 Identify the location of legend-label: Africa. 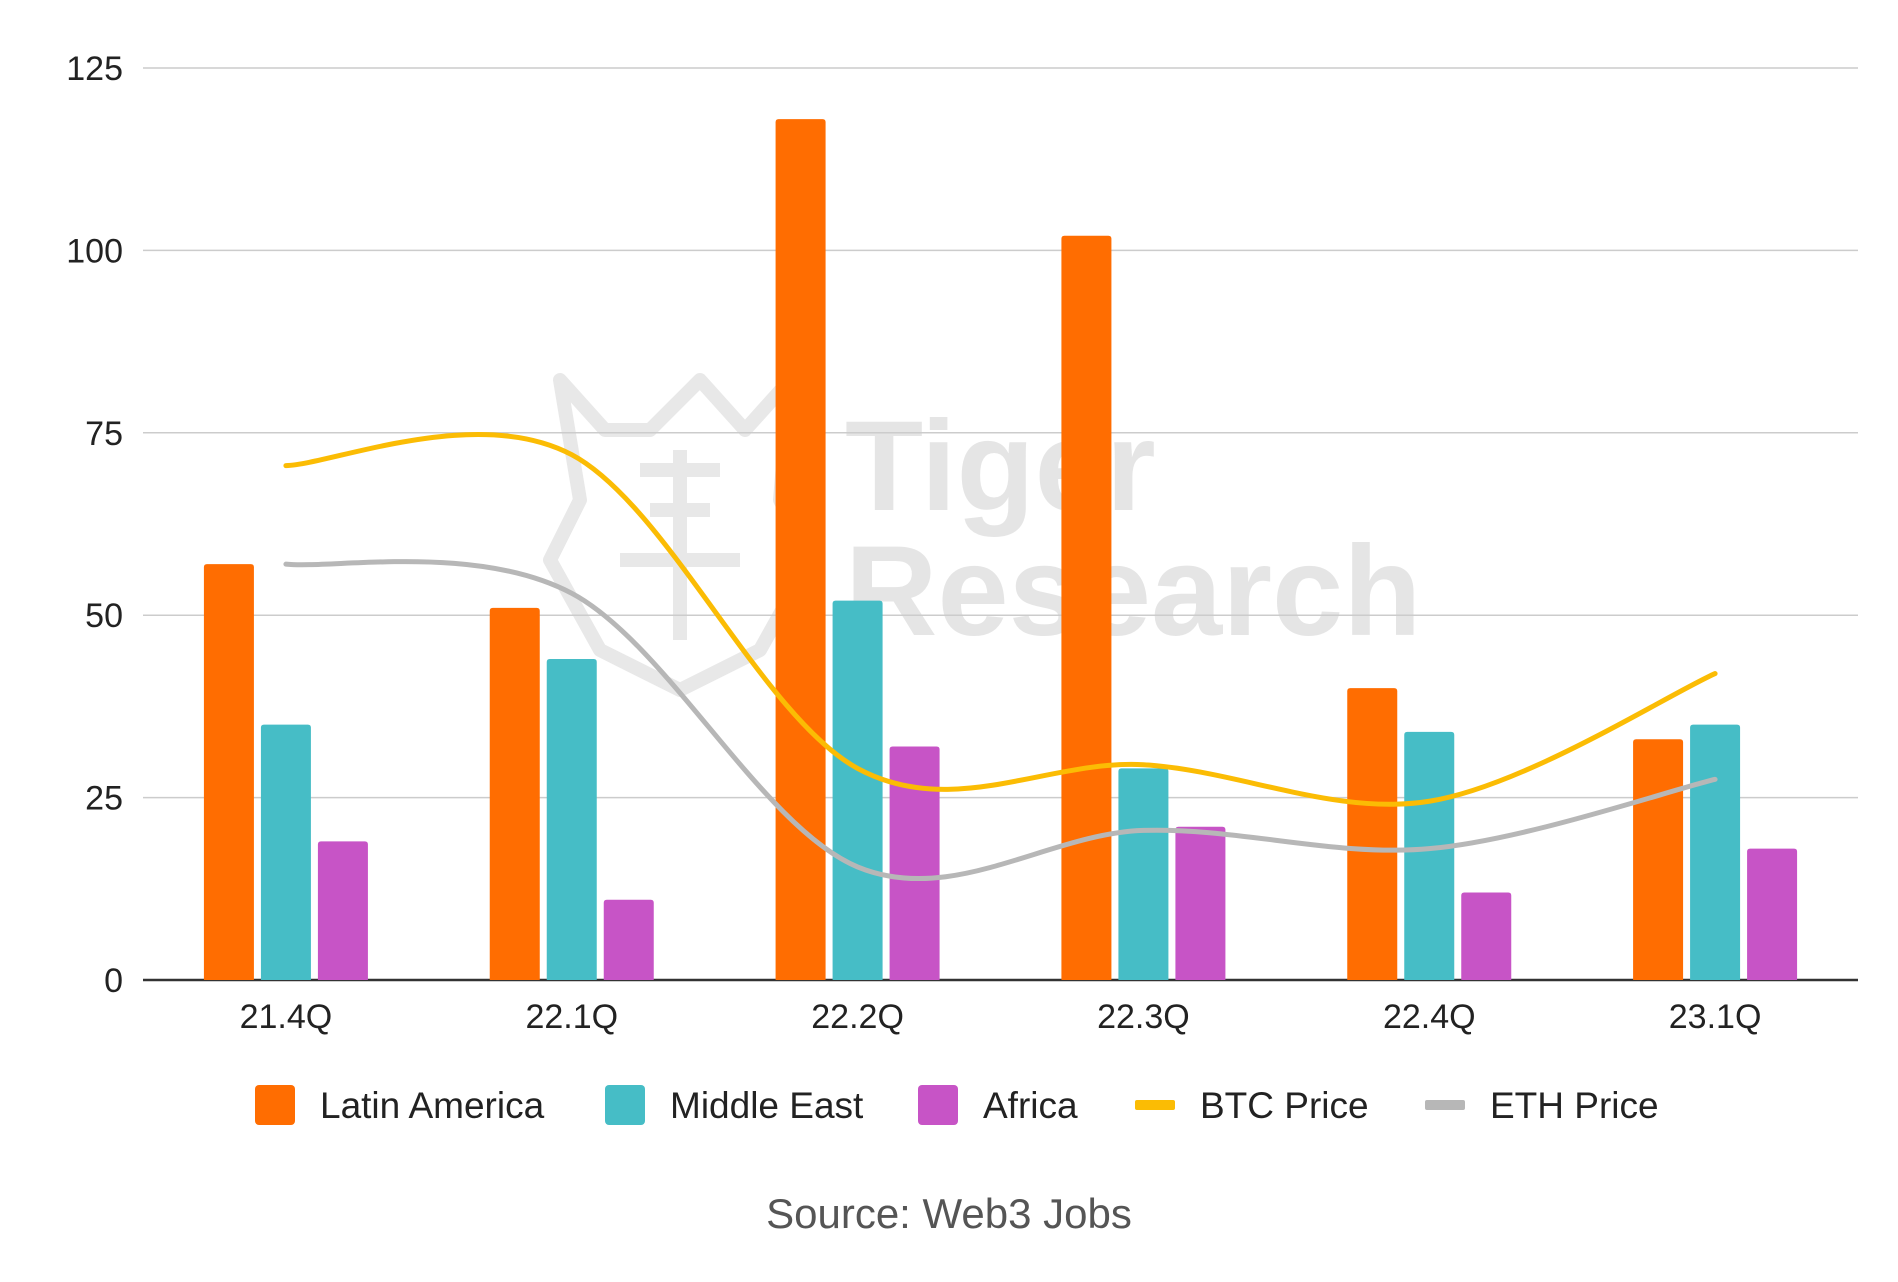
(1030, 1105).